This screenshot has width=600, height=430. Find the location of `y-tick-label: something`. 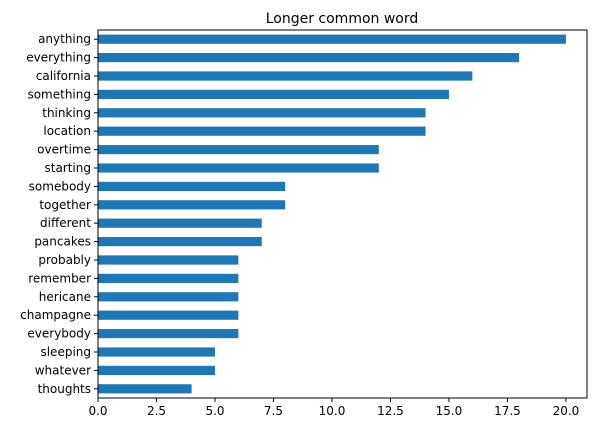

y-tick-label: something is located at coordinates (59, 94).